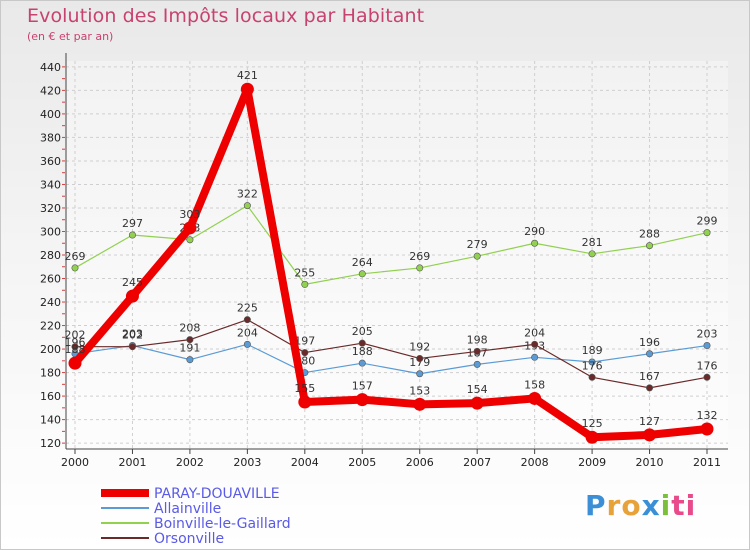 Image resolution: width=750 pixels, height=550 pixels. What do you see at coordinates (50, 67) in the screenshot?
I see `y-tick-label: 440` at bounding box center [50, 67].